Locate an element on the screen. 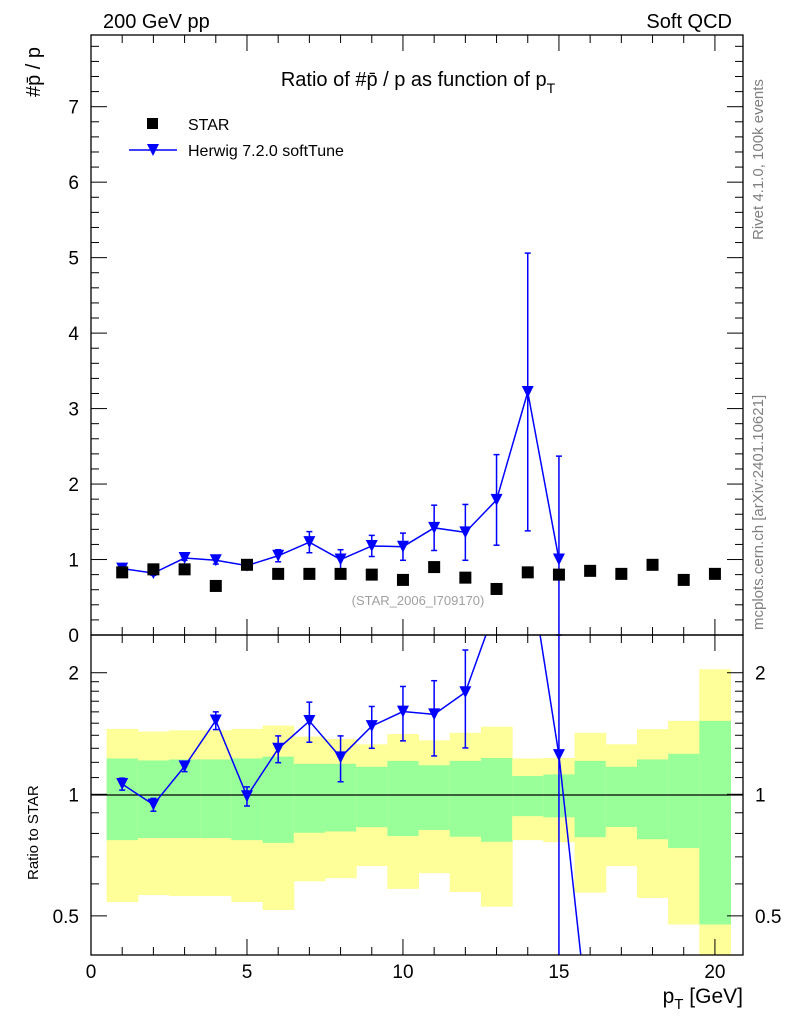  ratio-y-tick-label-right: 2 is located at coordinates (760, 674).